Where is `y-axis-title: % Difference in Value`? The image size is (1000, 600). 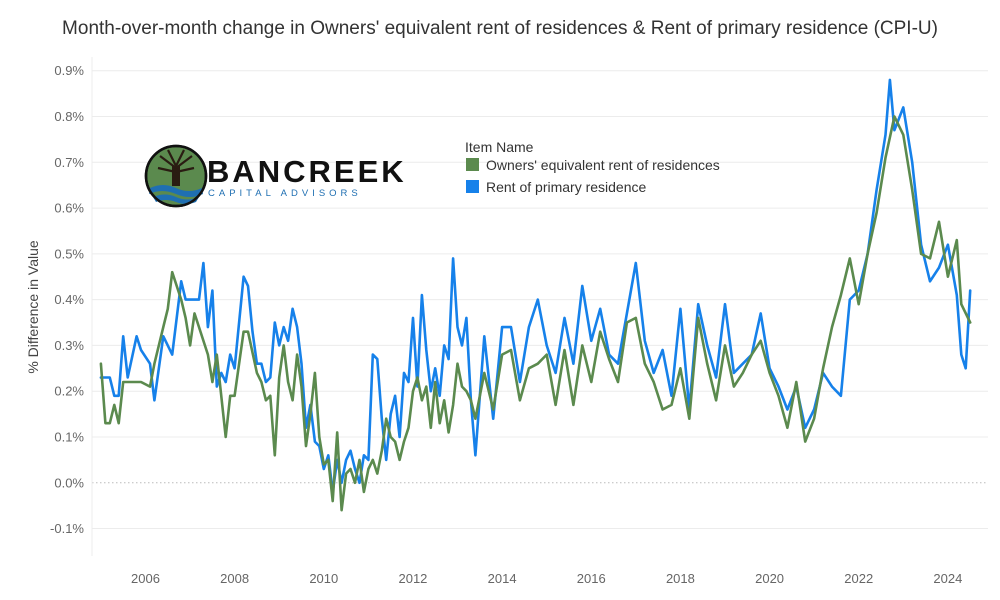
y-axis-title: % Difference in Value is located at coordinates (33, 307).